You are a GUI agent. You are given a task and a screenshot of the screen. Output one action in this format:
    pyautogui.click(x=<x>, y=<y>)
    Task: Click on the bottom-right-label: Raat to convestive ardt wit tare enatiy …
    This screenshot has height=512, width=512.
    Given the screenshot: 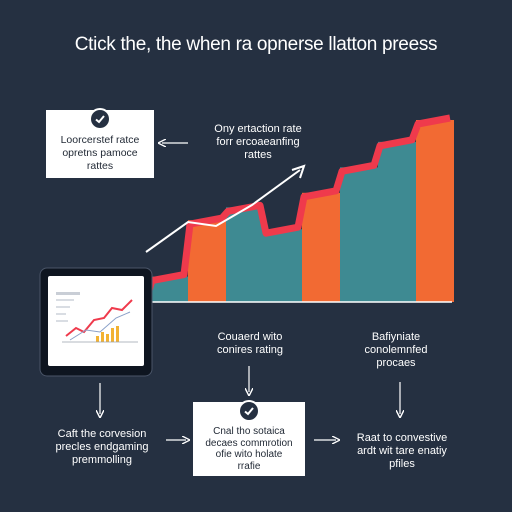 What is the action you would take?
    pyautogui.click(x=402, y=451)
    